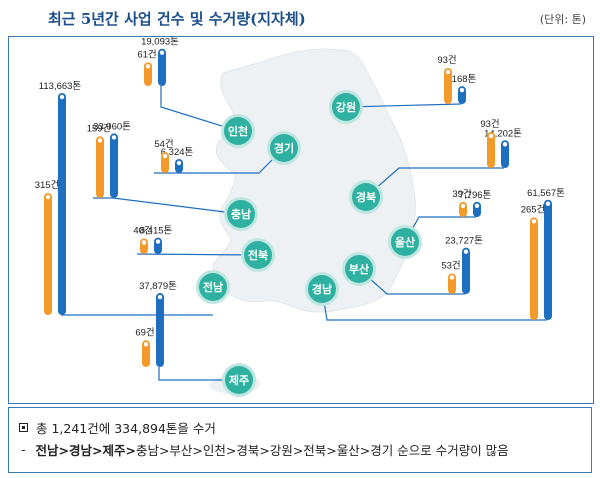 This screenshot has height=478, width=600. What do you see at coordinates (450, 265) in the screenshot?
I see `count-label-부산: 53건` at bounding box center [450, 265].